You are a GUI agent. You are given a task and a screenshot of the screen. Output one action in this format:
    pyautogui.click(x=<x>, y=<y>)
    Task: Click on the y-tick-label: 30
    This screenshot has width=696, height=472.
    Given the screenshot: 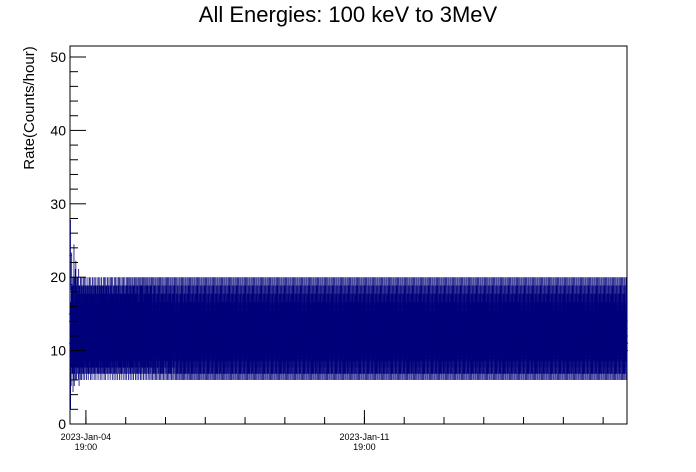 What is the action you would take?
    pyautogui.click(x=58, y=204)
    